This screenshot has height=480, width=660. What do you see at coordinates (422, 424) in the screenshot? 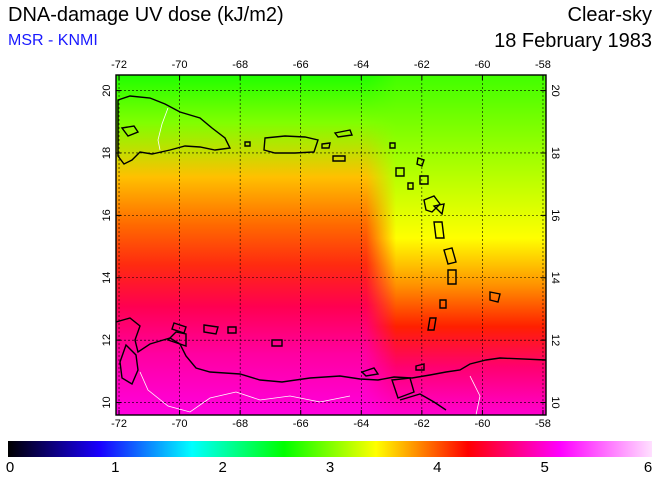
I see `lon-label-bottom: -62` at bounding box center [422, 424].